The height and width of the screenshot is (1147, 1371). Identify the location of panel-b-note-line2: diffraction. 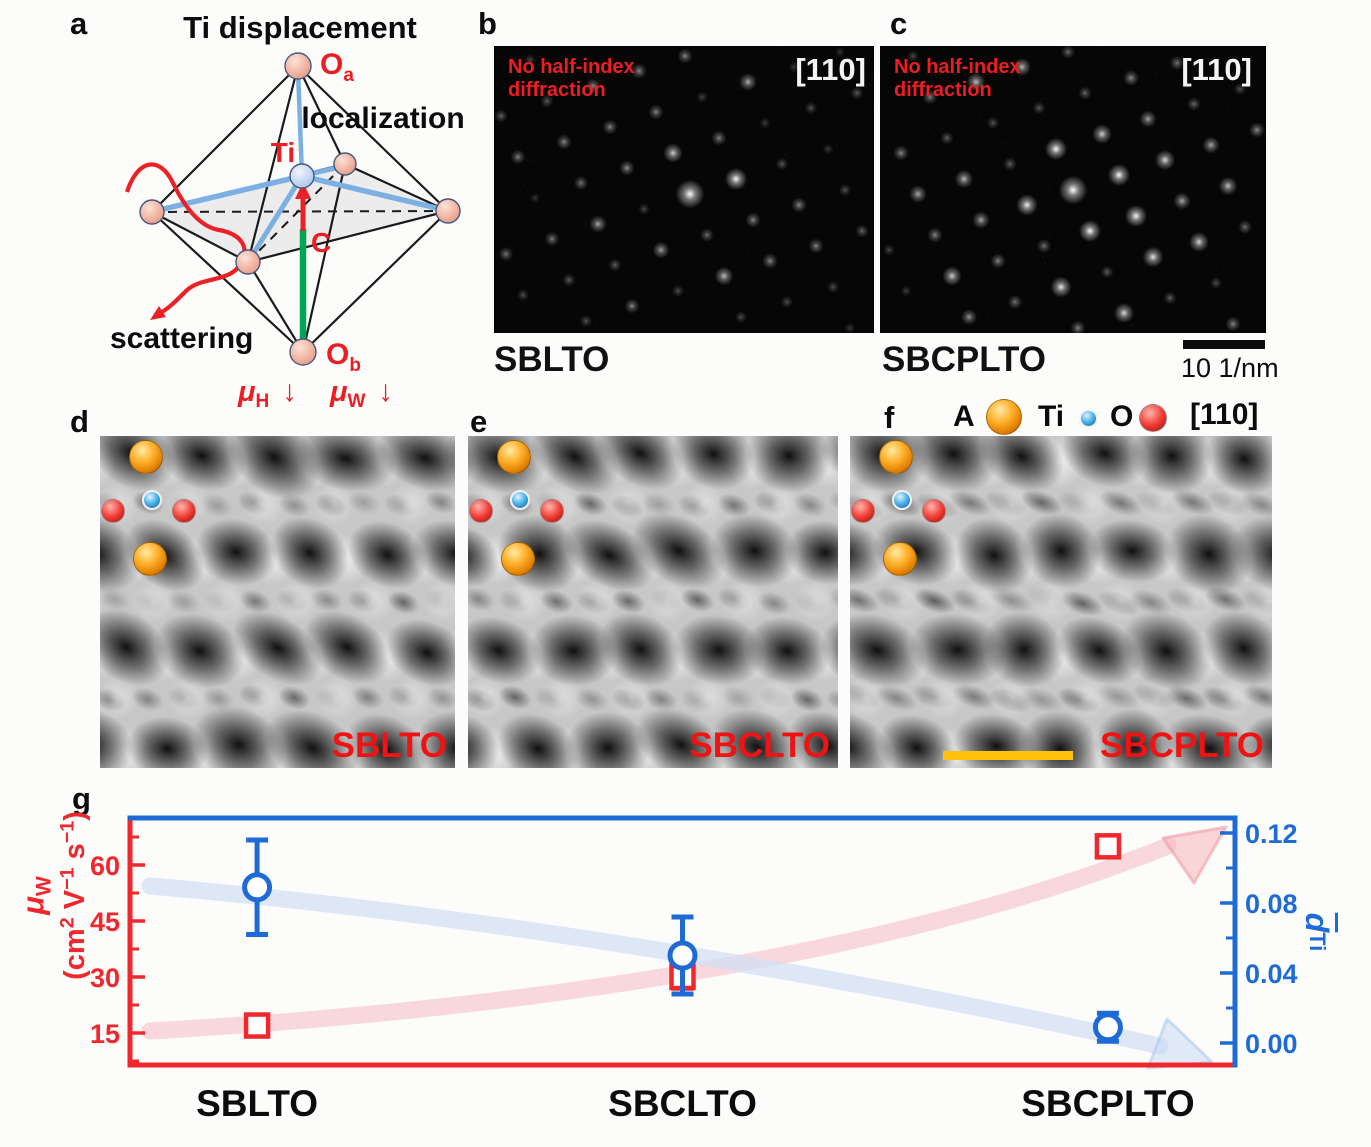
(557, 90).